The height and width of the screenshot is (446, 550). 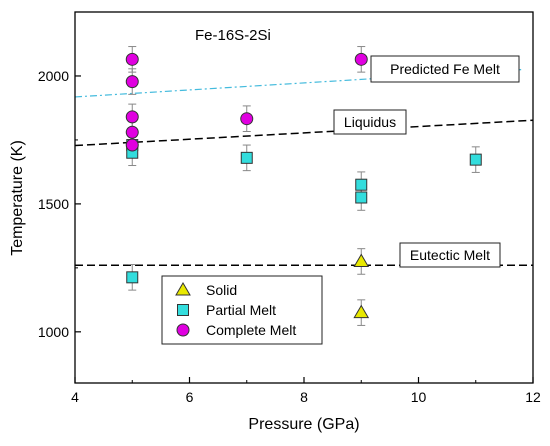 I want to click on y-tick-label: 1000, so click(x=53, y=332).